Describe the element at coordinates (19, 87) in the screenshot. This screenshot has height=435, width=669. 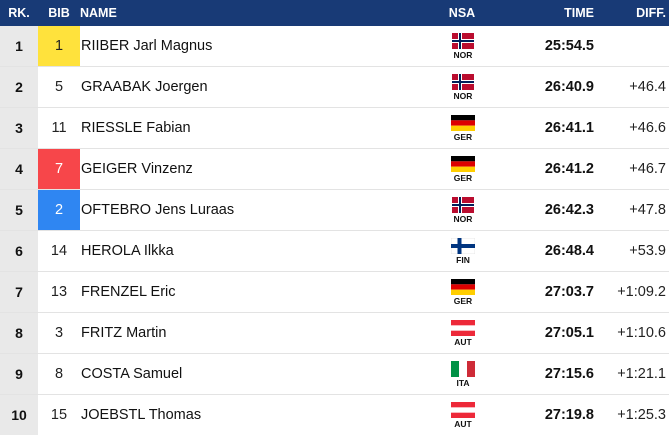
I see `rank-cell: 2` at that location.